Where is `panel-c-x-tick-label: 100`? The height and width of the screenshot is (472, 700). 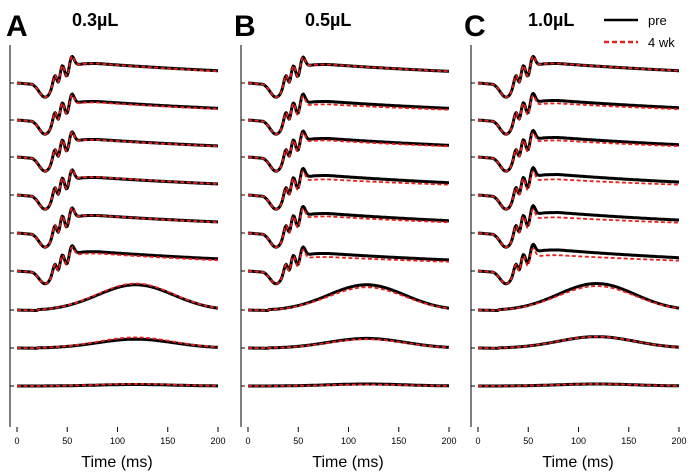 panel-c-x-tick-label: 100 is located at coordinates (578, 441).